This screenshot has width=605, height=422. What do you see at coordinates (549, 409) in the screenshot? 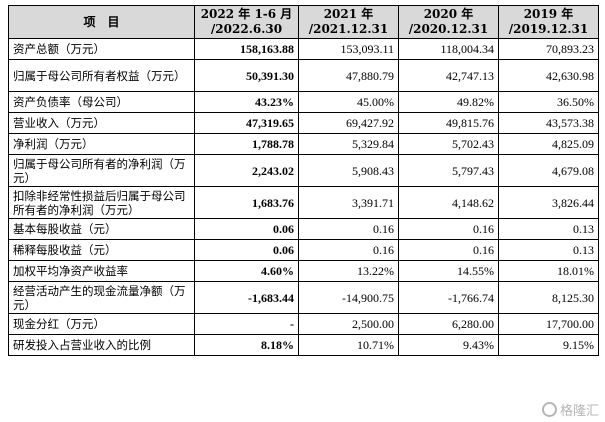
I see `gelonghui-logo-icon` at bounding box center [549, 409].